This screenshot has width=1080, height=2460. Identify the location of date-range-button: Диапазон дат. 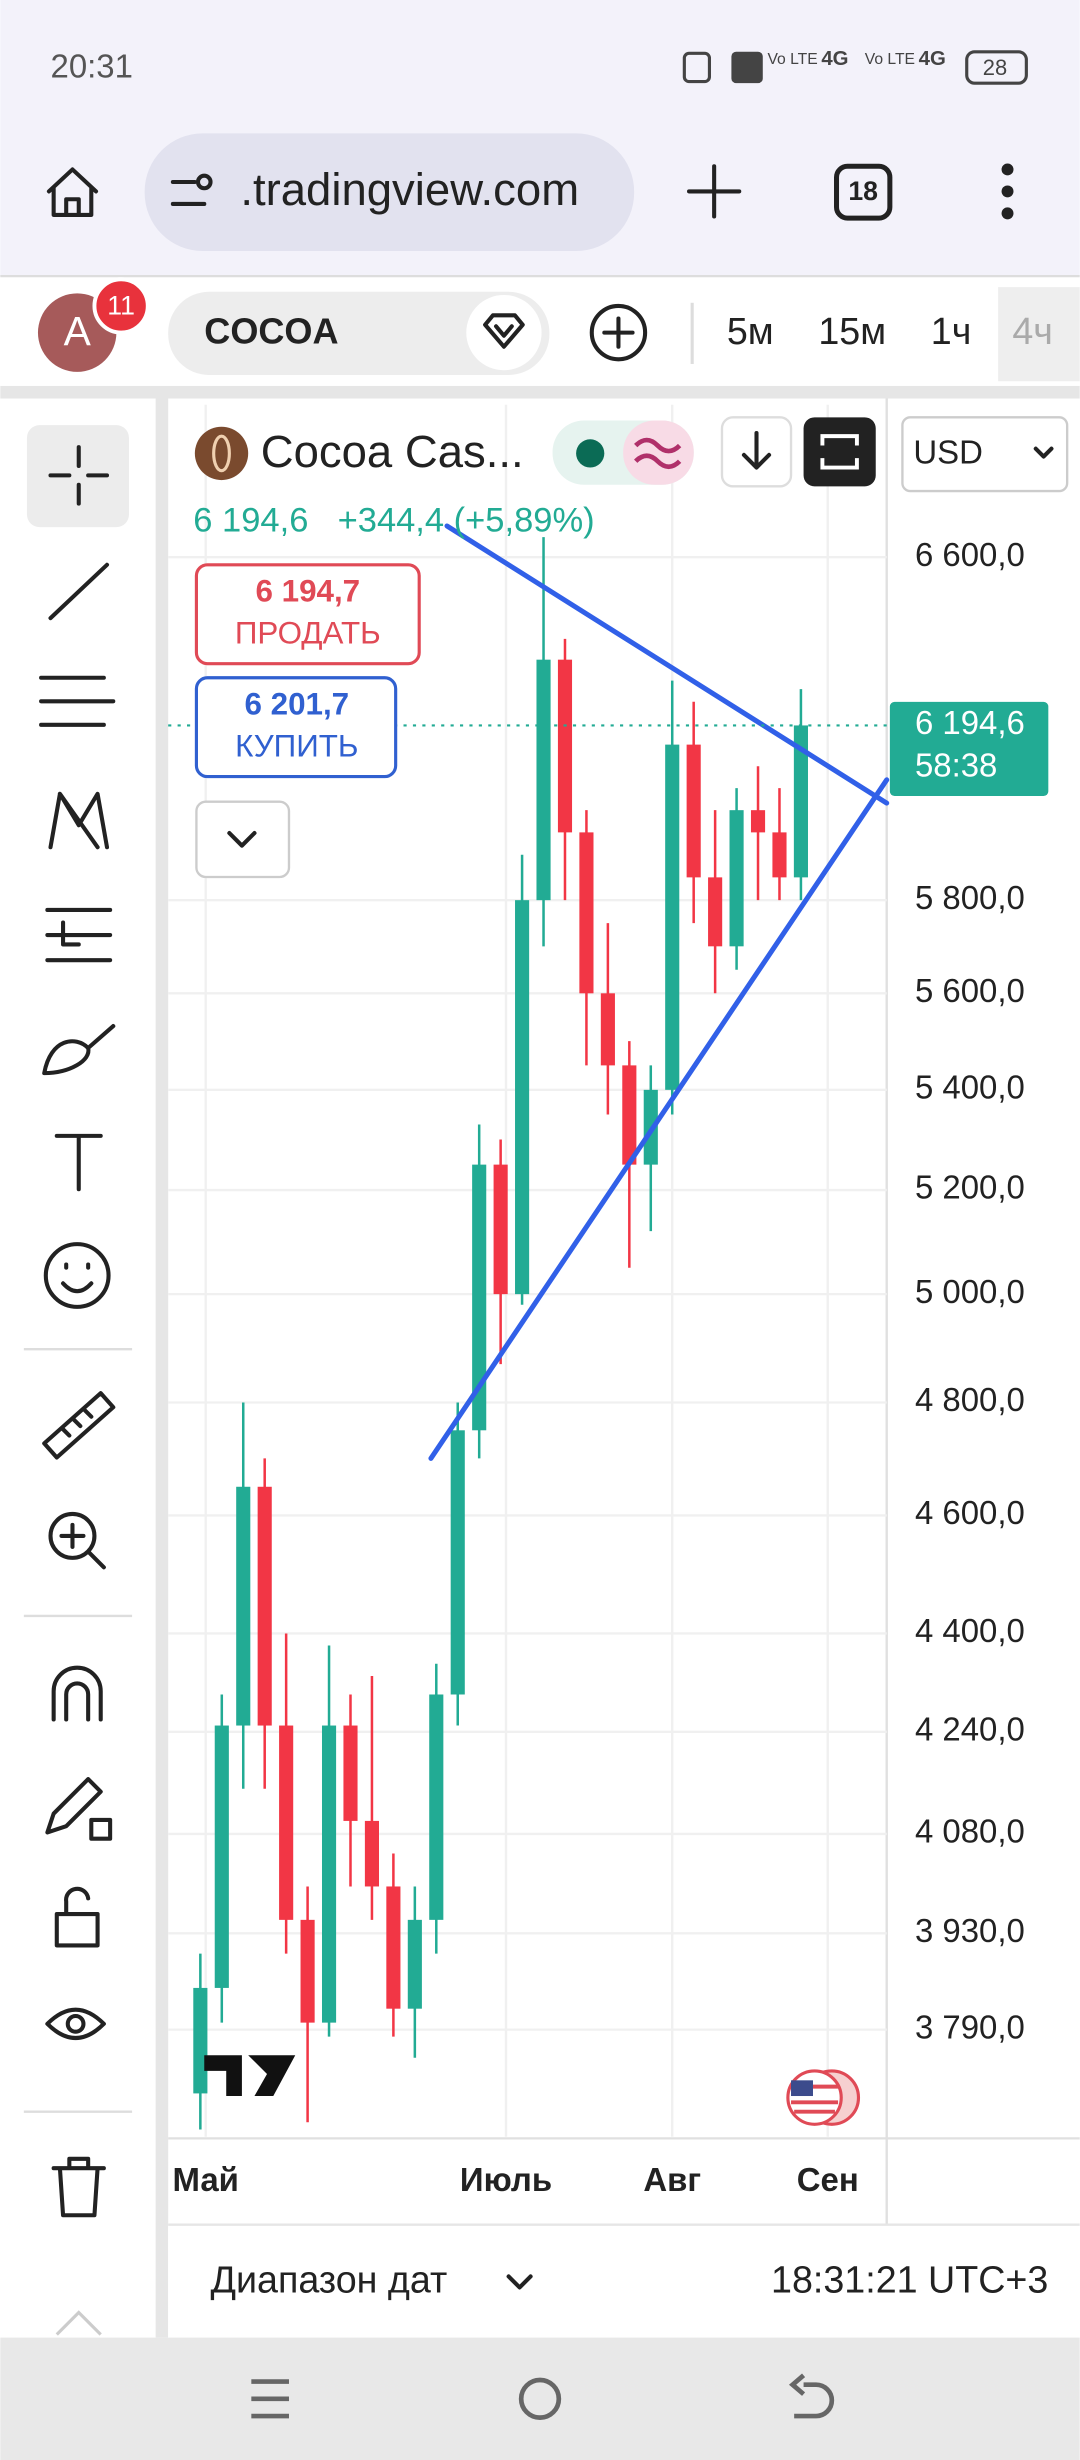
(329, 2280).